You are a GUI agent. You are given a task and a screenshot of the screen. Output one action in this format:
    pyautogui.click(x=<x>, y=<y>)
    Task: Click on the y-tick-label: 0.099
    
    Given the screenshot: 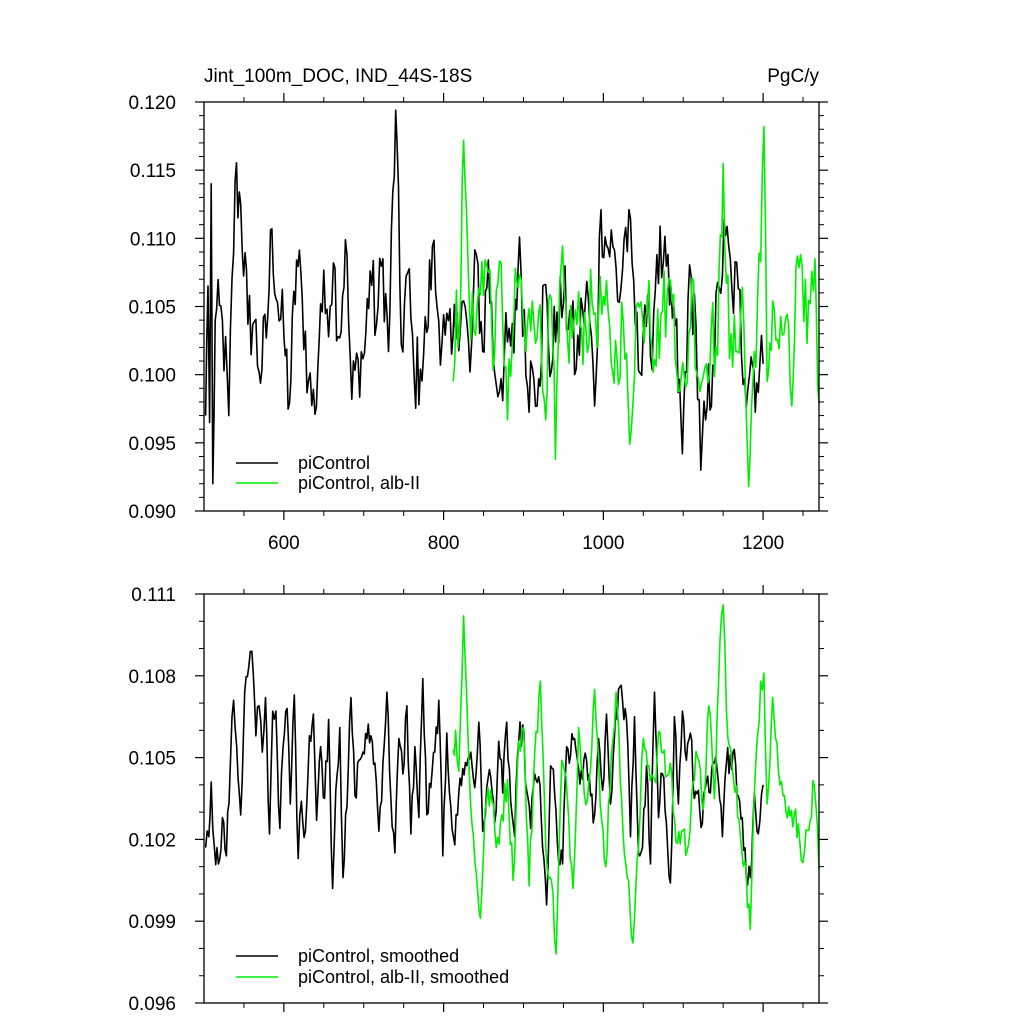 What is the action you would take?
    pyautogui.click(x=152, y=922)
    